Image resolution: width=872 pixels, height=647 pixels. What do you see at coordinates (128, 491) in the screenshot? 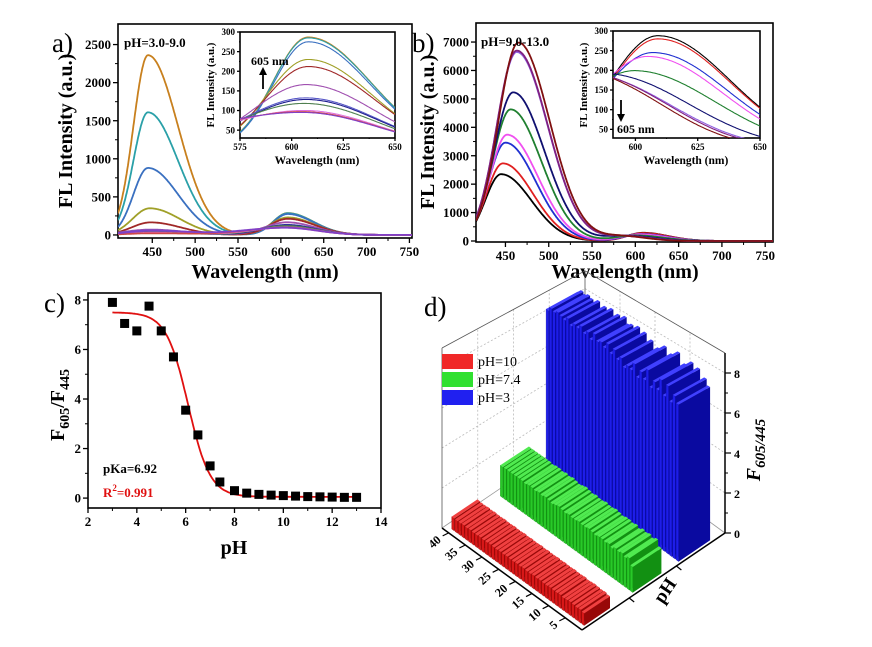
I see `r-squared-label: R2=0.991` at bounding box center [128, 491].